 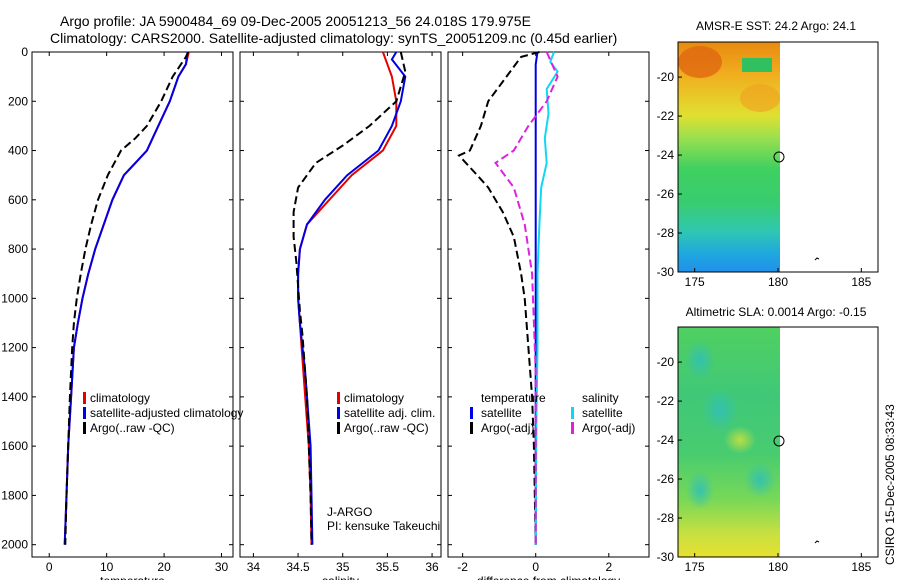 What do you see at coordinates (890, 484) in the screenshot?
I see `credit-timestamp: CSIRO 15-Dec-2005 08:33:43` at bounding box center [890, 484].